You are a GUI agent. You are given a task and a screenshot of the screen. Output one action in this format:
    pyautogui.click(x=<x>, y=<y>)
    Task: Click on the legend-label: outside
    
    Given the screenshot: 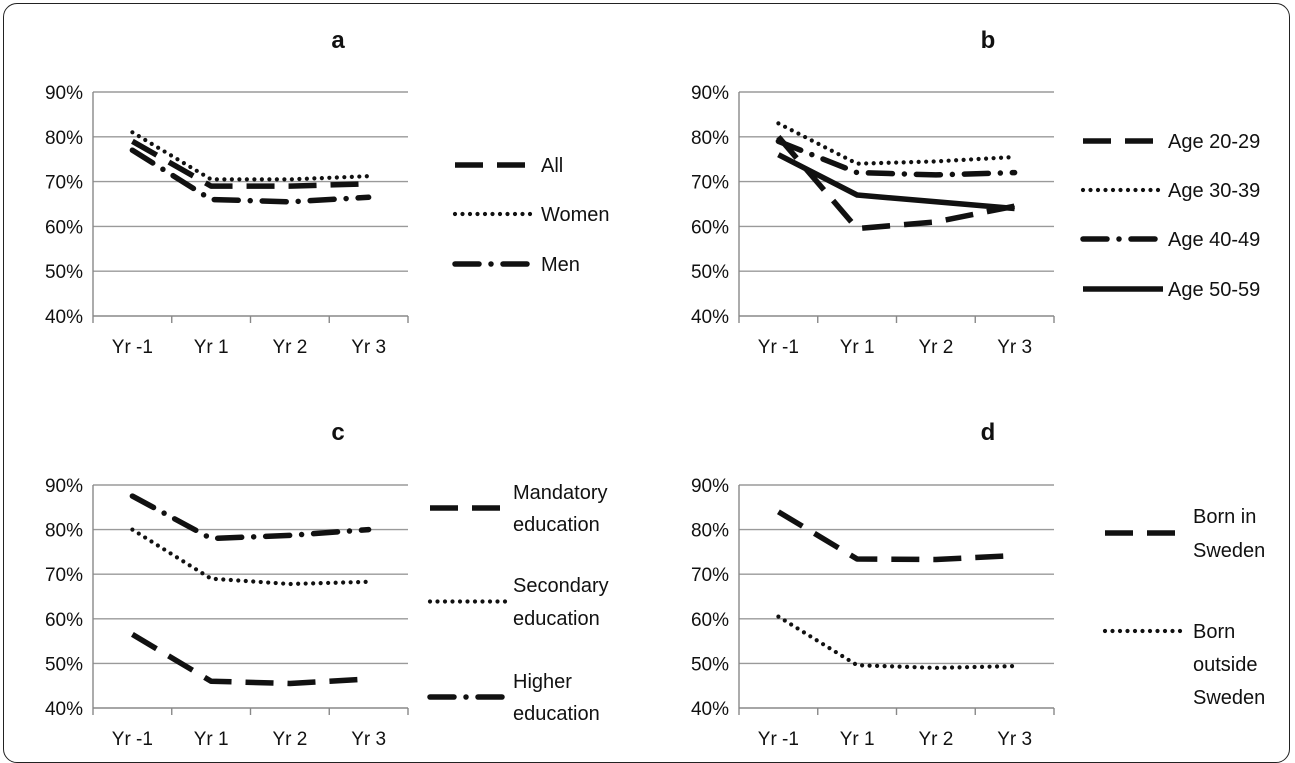 What is the action you would take?
    pyautogui.click(x=1225, y=665)
    